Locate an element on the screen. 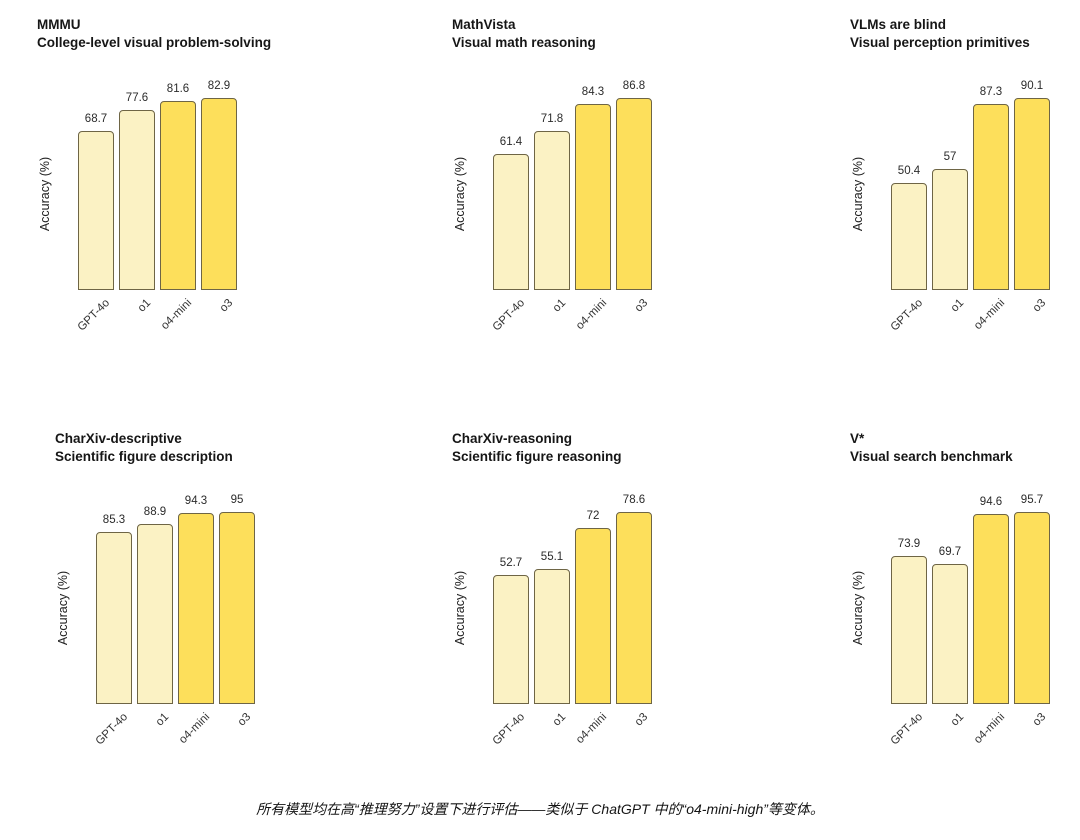 The width and height of the screenshot is (1080, 840). bar-value-label: 87.3 is located at coordinates (991, 92).